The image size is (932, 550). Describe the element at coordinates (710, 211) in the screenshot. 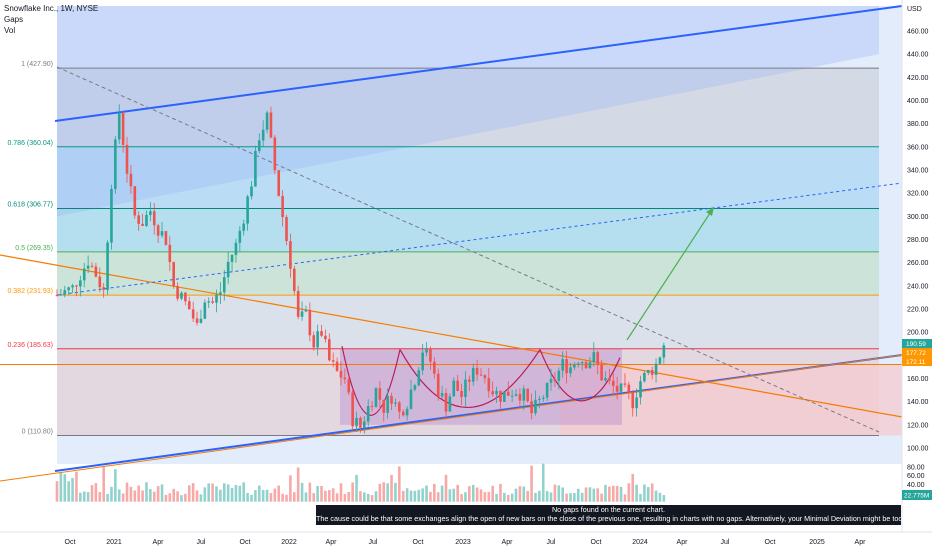

I see `arrow-head` at that location.